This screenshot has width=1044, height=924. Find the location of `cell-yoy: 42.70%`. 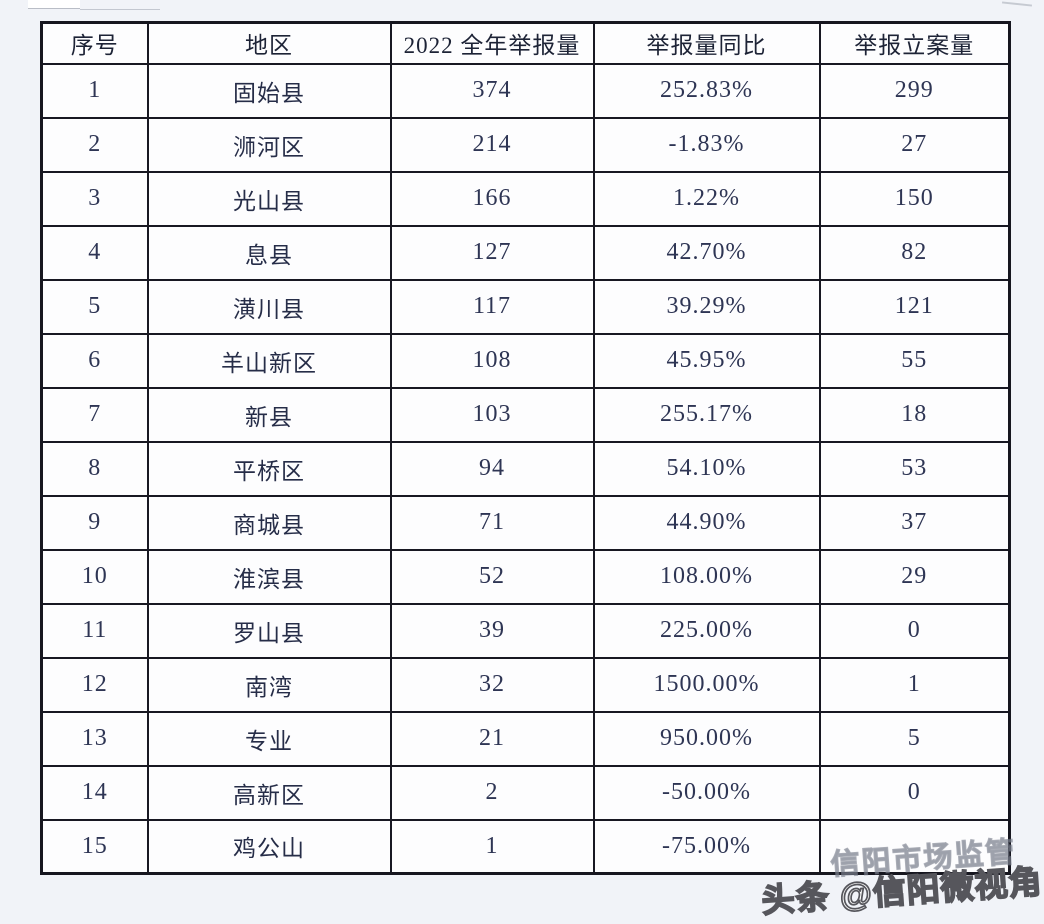

cell-yoy: 42.70% is located at coordinates (706, 252).